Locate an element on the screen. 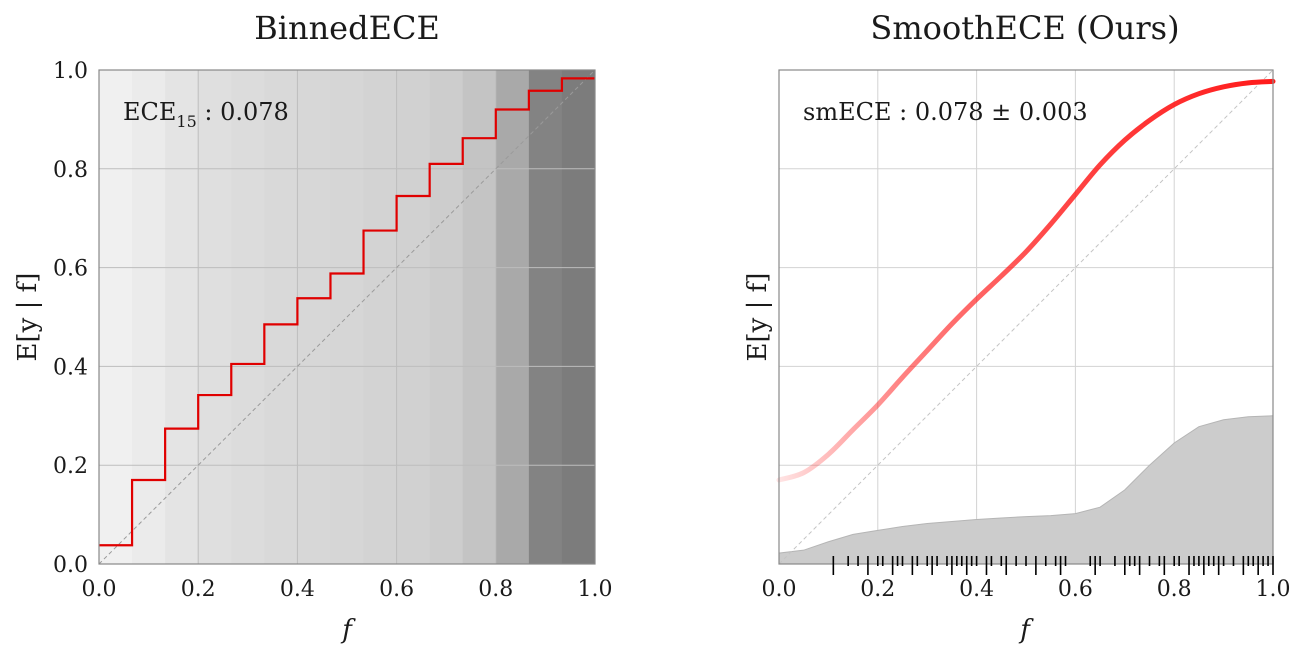 The image size is (1308, 655). binned-ece-title: BinnedECE is located at coordinates (347, 28).